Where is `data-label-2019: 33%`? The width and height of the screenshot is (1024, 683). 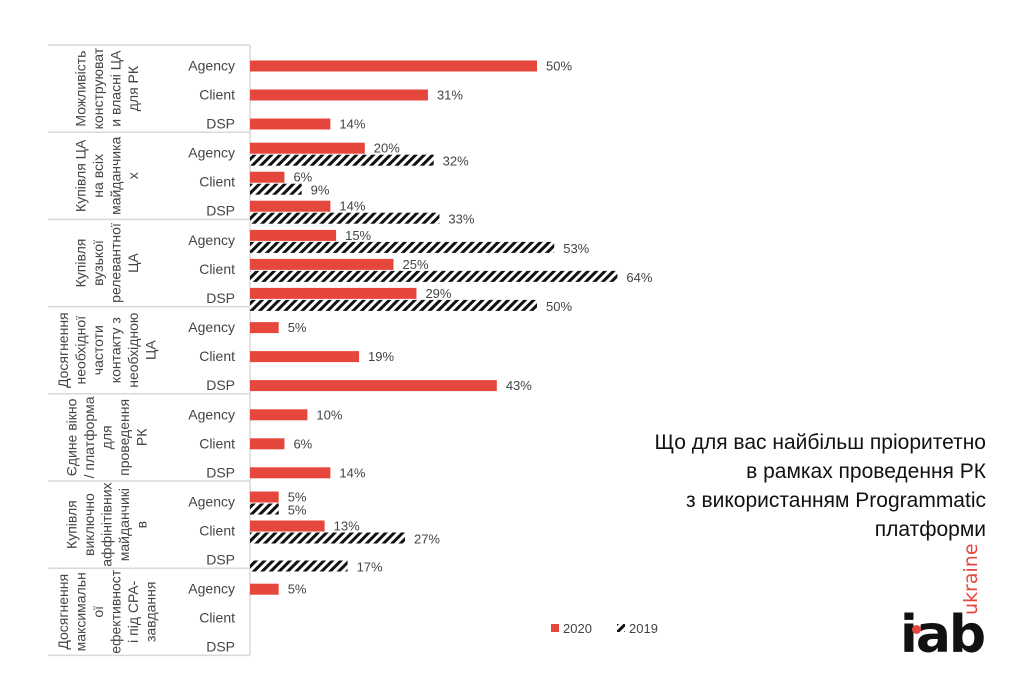
data-label-2019: 33% is located at coordinates (461, 219).